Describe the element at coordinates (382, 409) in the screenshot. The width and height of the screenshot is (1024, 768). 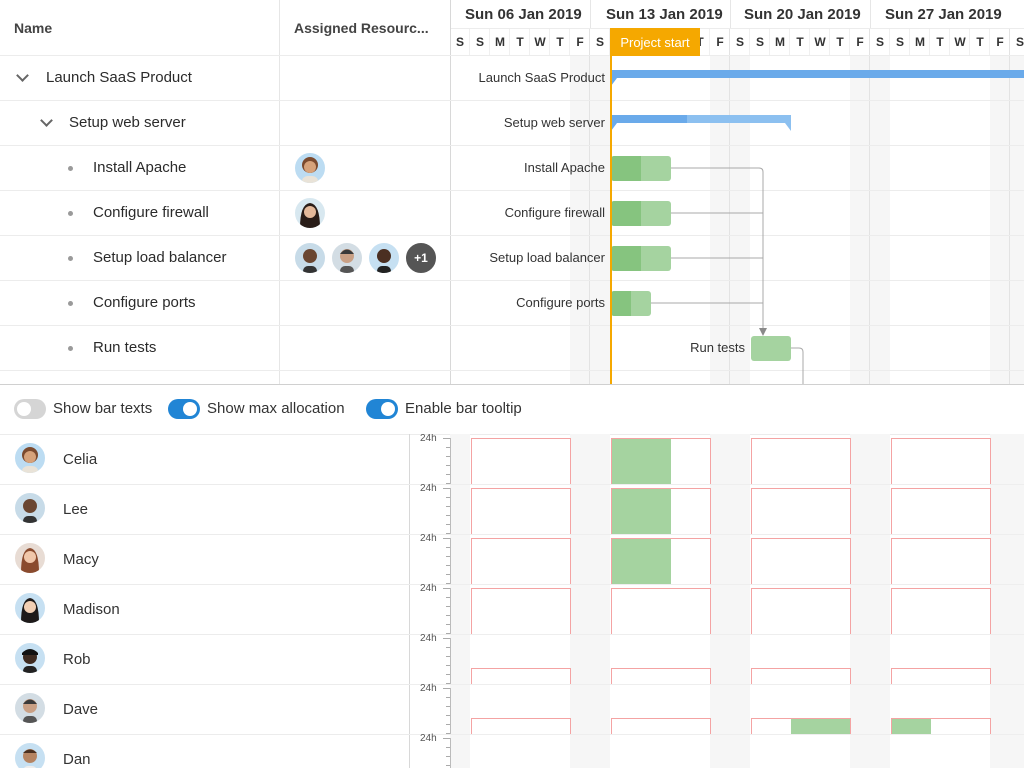
I see `enable-bar-tooltip-toggle` at that location.